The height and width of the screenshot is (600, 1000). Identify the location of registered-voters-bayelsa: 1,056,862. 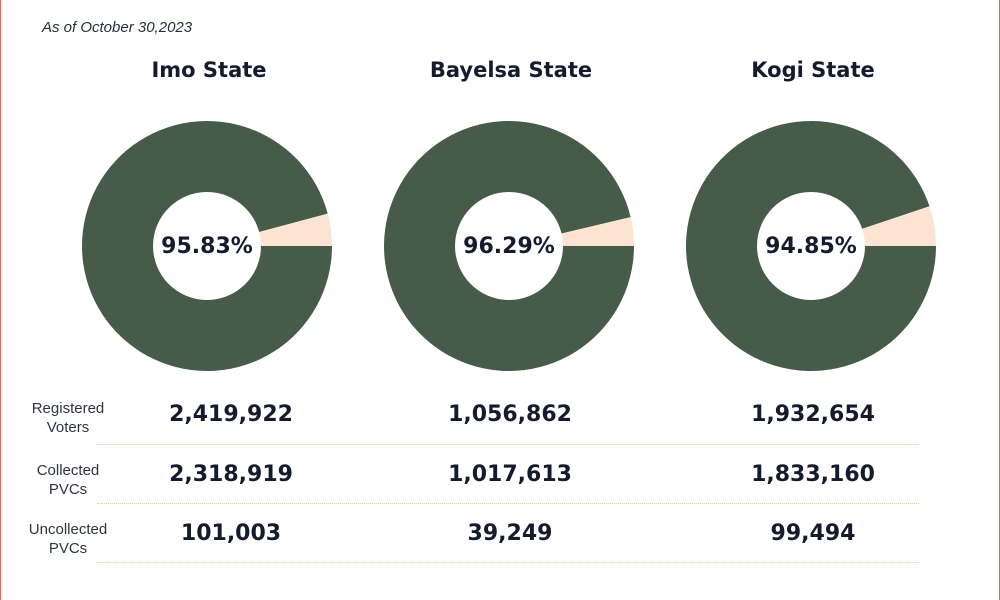
(510, 414).